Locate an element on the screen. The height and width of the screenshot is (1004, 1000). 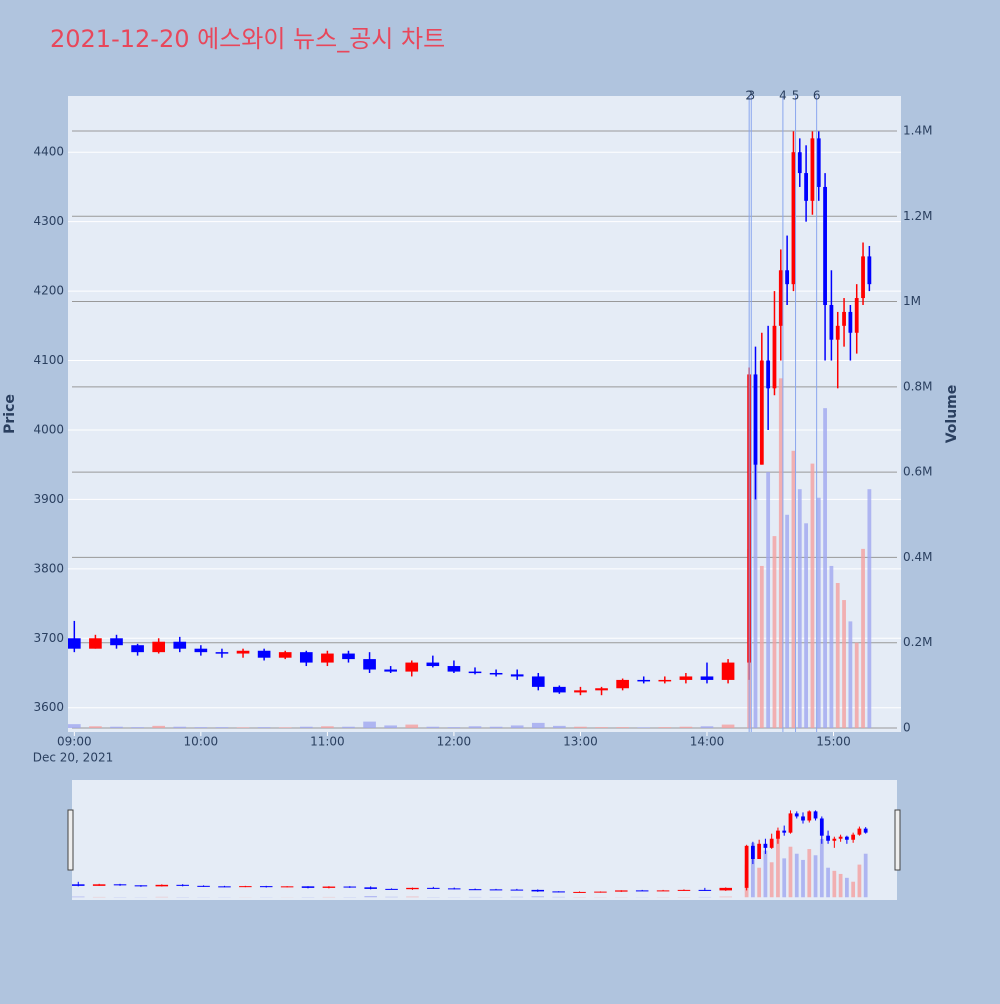
x-tick-label: 12:00 is located at coordinates (454, 742).